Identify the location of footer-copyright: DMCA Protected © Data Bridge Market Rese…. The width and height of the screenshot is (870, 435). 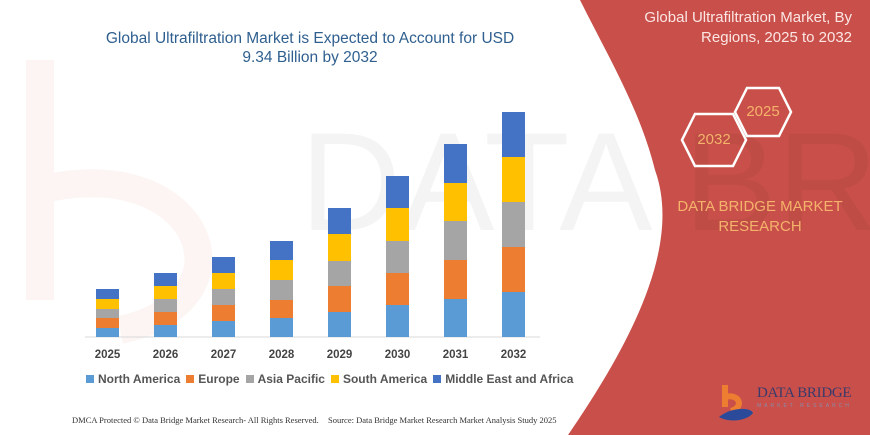
(195, 420).